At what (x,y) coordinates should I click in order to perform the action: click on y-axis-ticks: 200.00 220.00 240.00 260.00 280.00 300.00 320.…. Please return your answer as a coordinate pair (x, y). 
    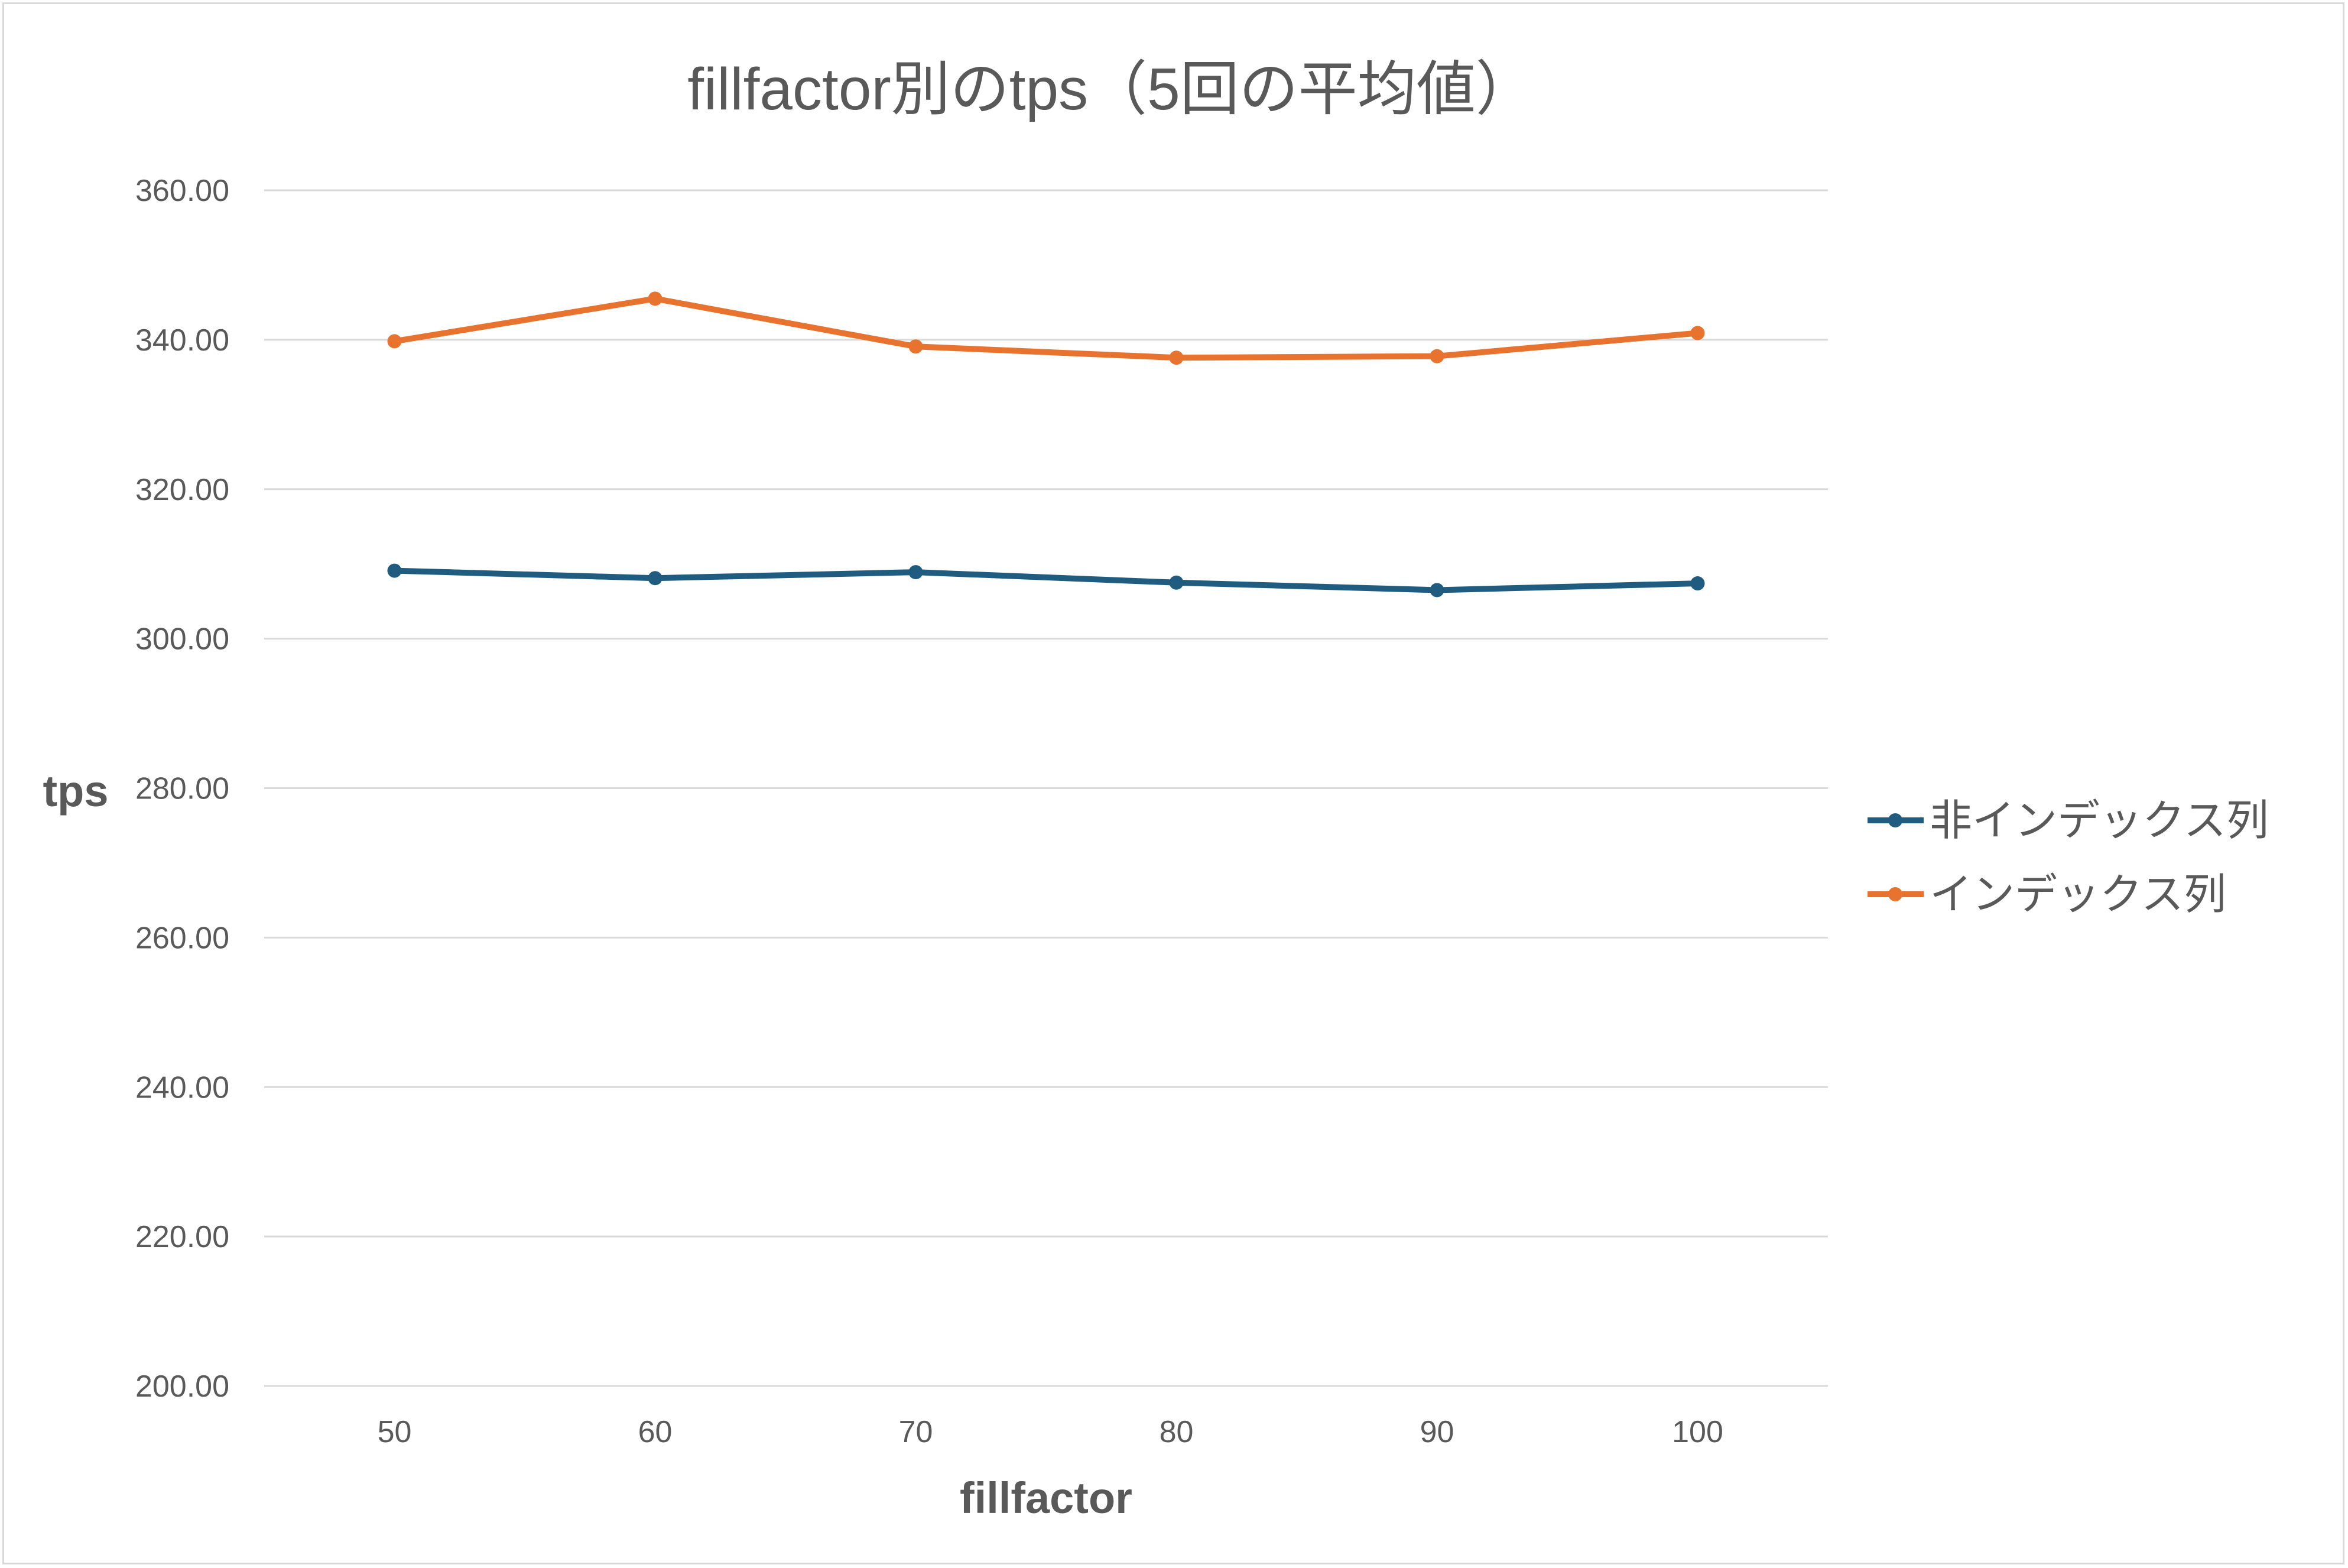
    Looking at the image, I should click on (182, 789).